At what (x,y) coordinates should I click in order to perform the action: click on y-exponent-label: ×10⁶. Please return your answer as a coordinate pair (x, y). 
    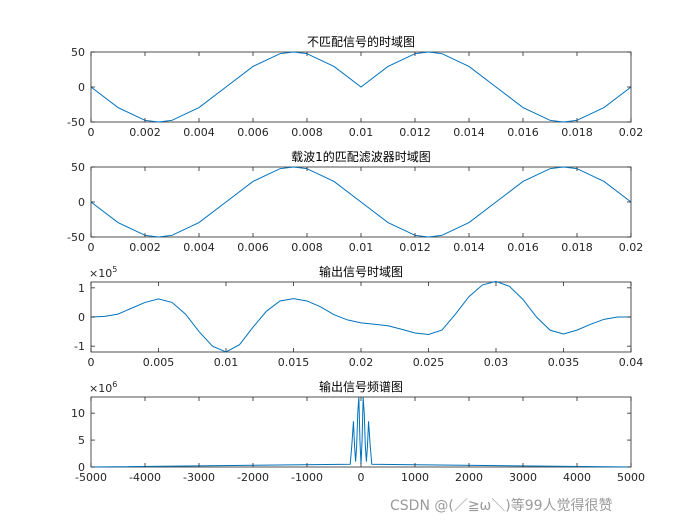
    Looking at the image, I should click on (103, 387).